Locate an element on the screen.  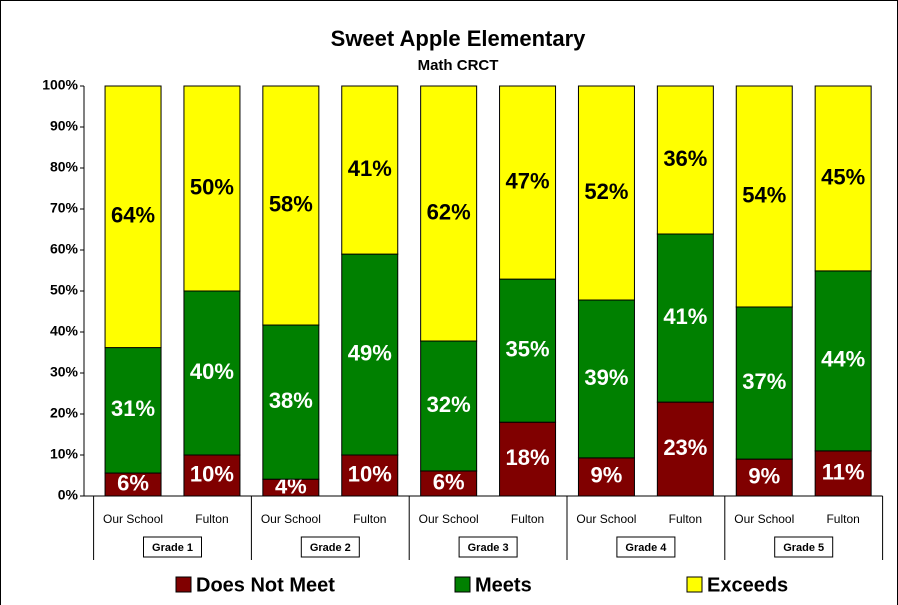
data-label: 39% is located at coordinates (606, 377).